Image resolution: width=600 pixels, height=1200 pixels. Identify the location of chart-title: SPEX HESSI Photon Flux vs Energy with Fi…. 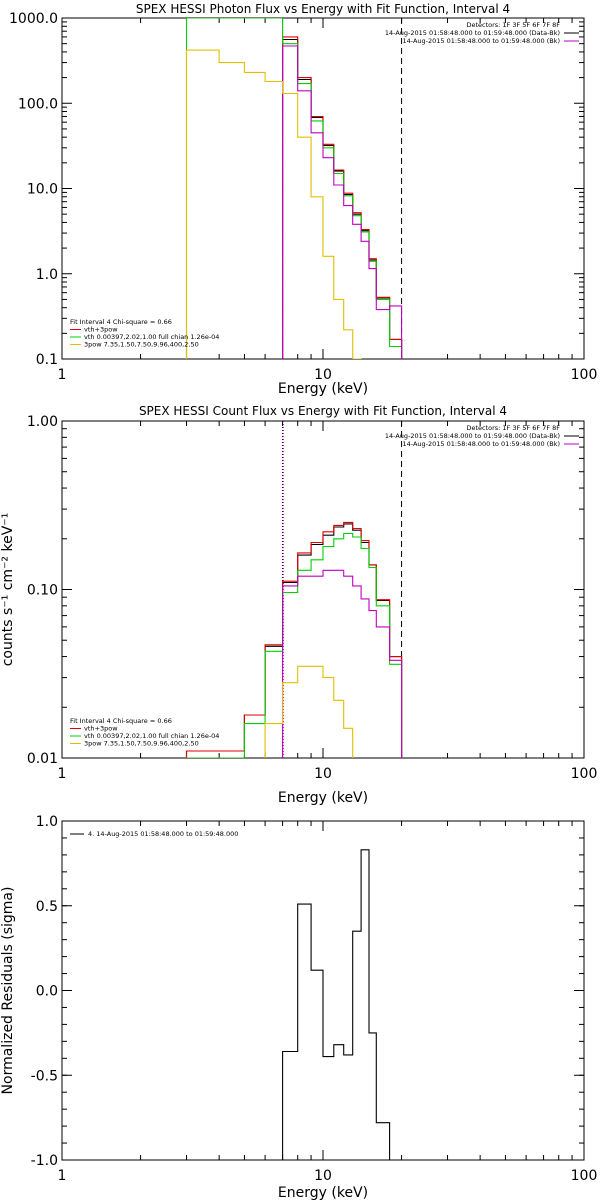
(323, 9).